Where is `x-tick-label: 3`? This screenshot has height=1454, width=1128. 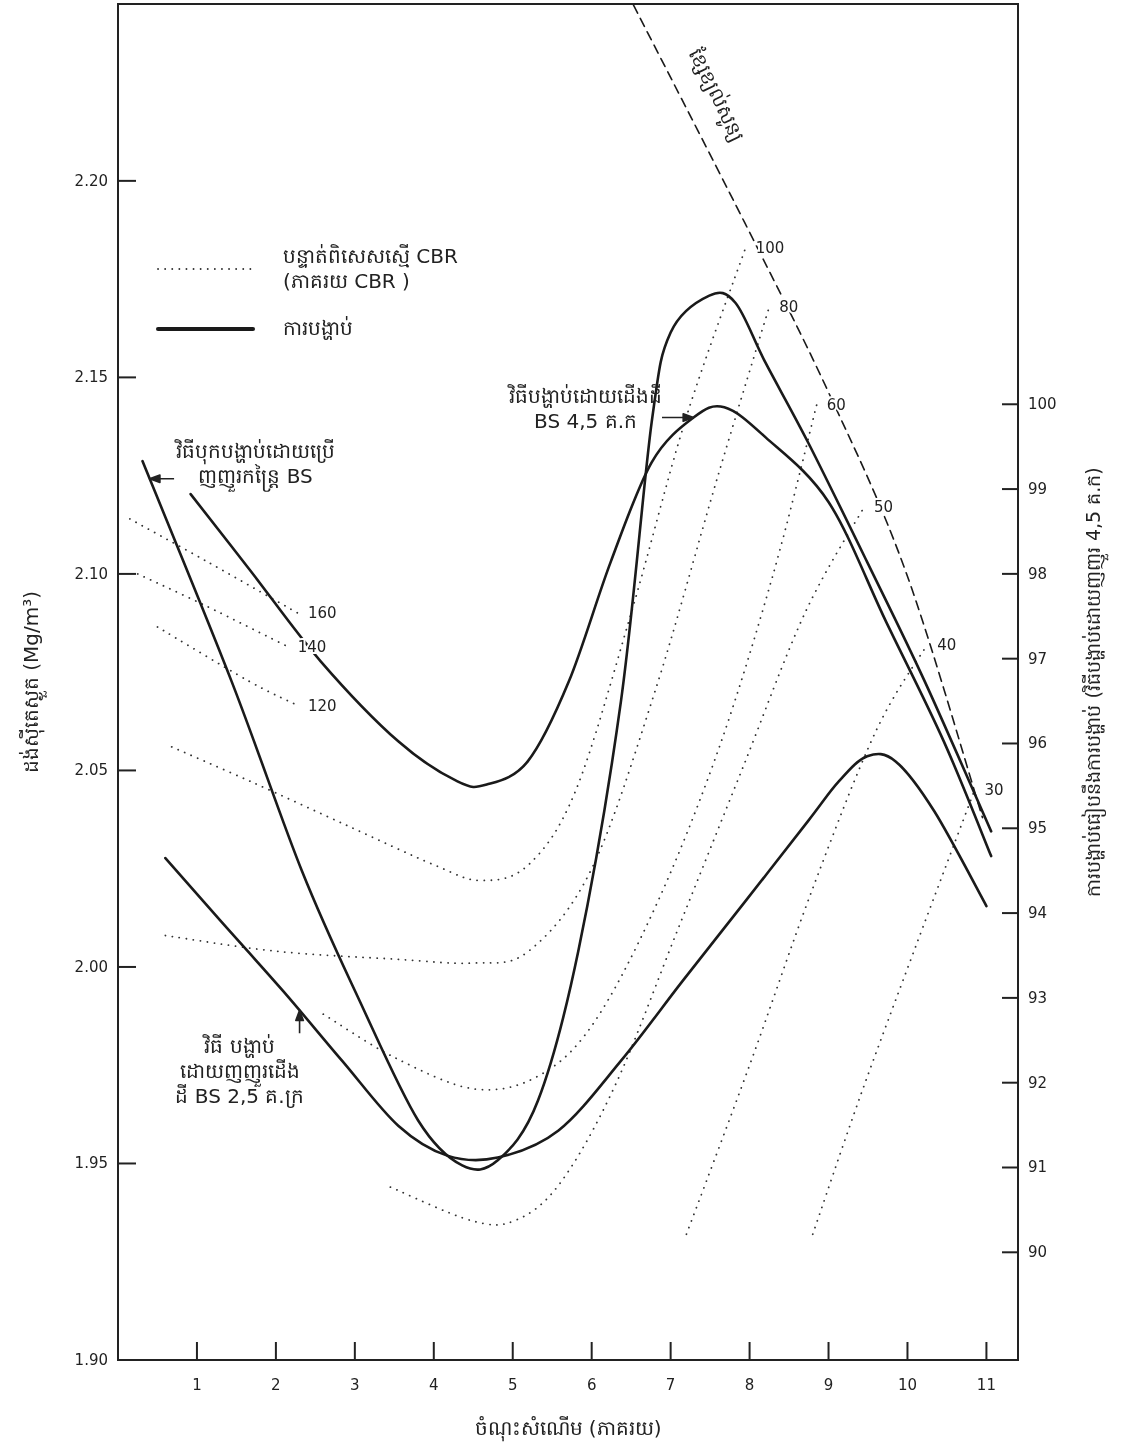
x-tick-label: 3 is located at coordinates (355, 1385).